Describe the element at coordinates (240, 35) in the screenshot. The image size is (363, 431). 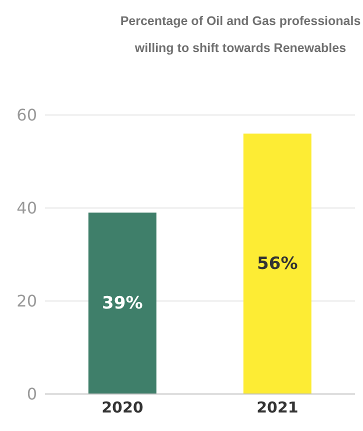
I see `chart-title: Percentage of Oil and Gas professionals willing to shift towards Renewables` at that location.